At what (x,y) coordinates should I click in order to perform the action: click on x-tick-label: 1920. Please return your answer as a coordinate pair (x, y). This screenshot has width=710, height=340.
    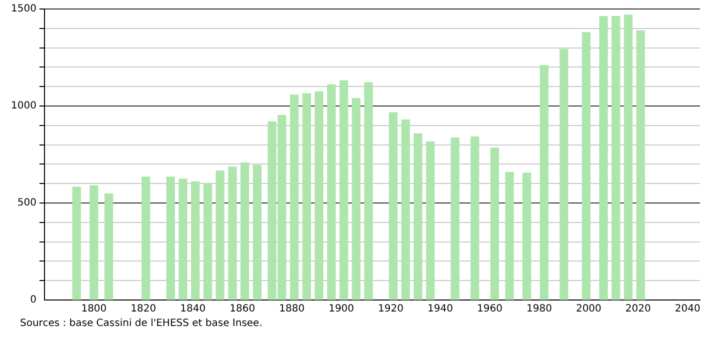
    Looking at the image, I should click on (391, 309).